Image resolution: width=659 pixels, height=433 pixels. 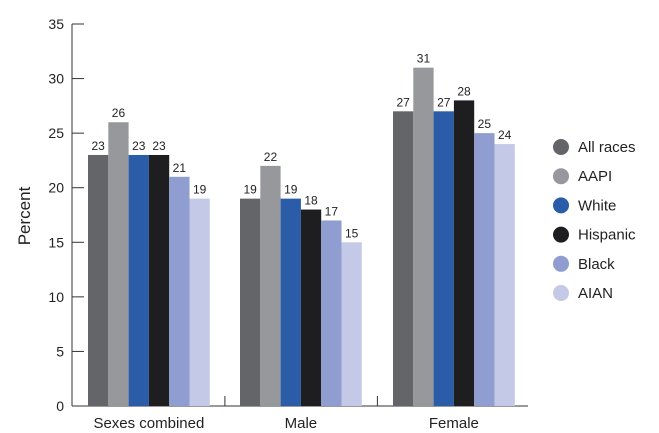 What do you see at coordinates (56, 297) in the screenshot?
I see `y-tick-label: 10` at bounding box center [56, 297].